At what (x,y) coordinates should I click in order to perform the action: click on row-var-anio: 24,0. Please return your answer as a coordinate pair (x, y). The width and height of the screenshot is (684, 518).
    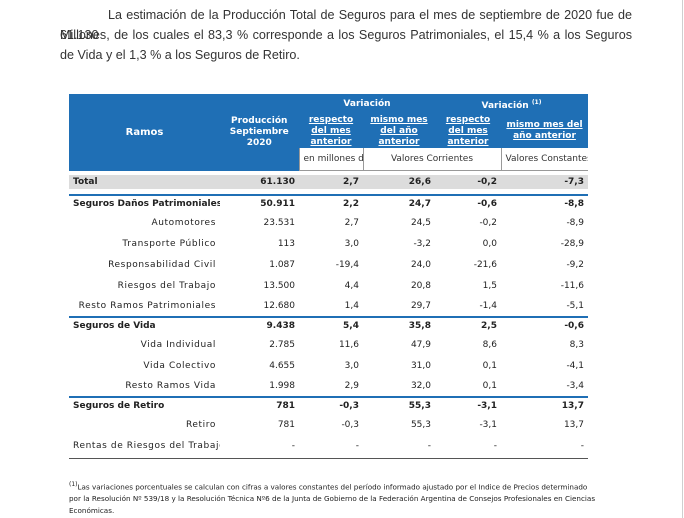
    Looking at the image, I should click on (420, 264).